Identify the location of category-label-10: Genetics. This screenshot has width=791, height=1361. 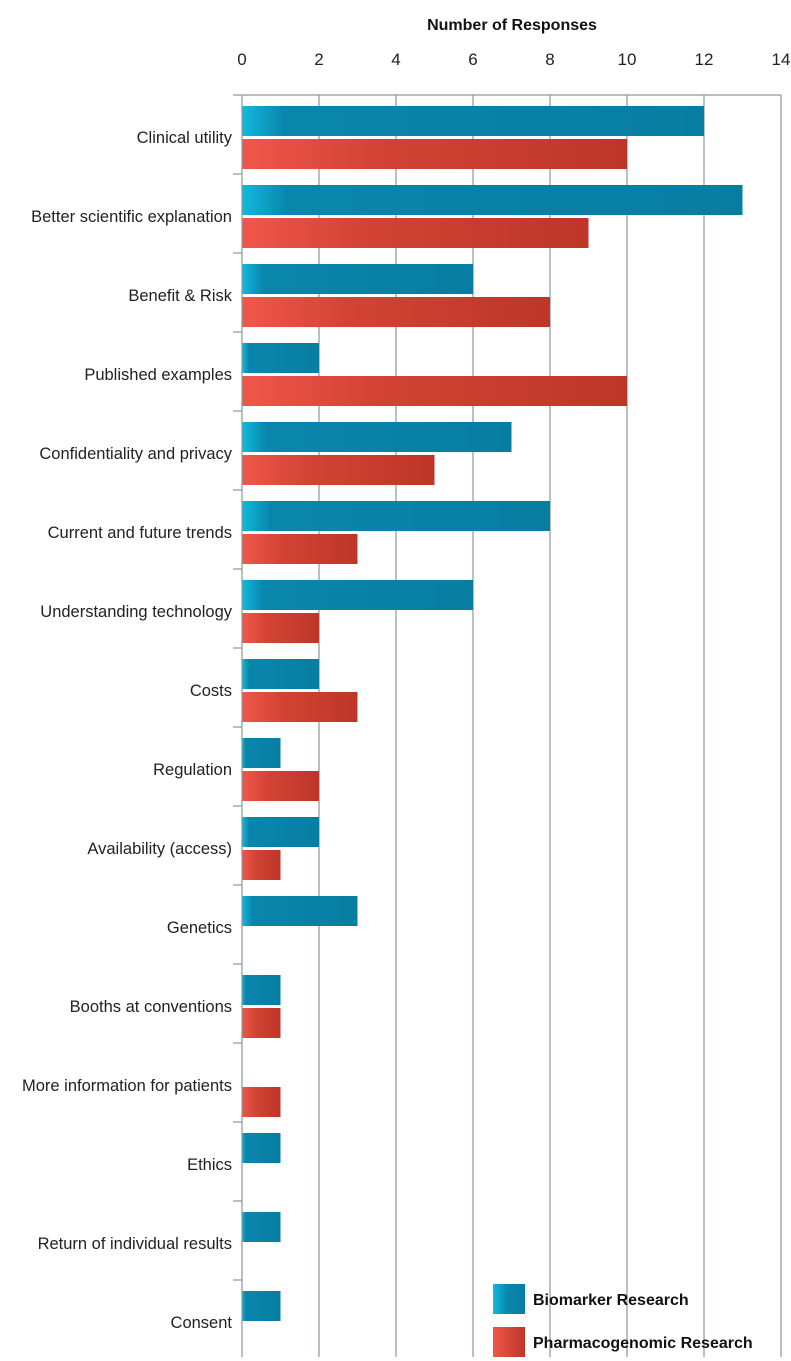
(199, 928).